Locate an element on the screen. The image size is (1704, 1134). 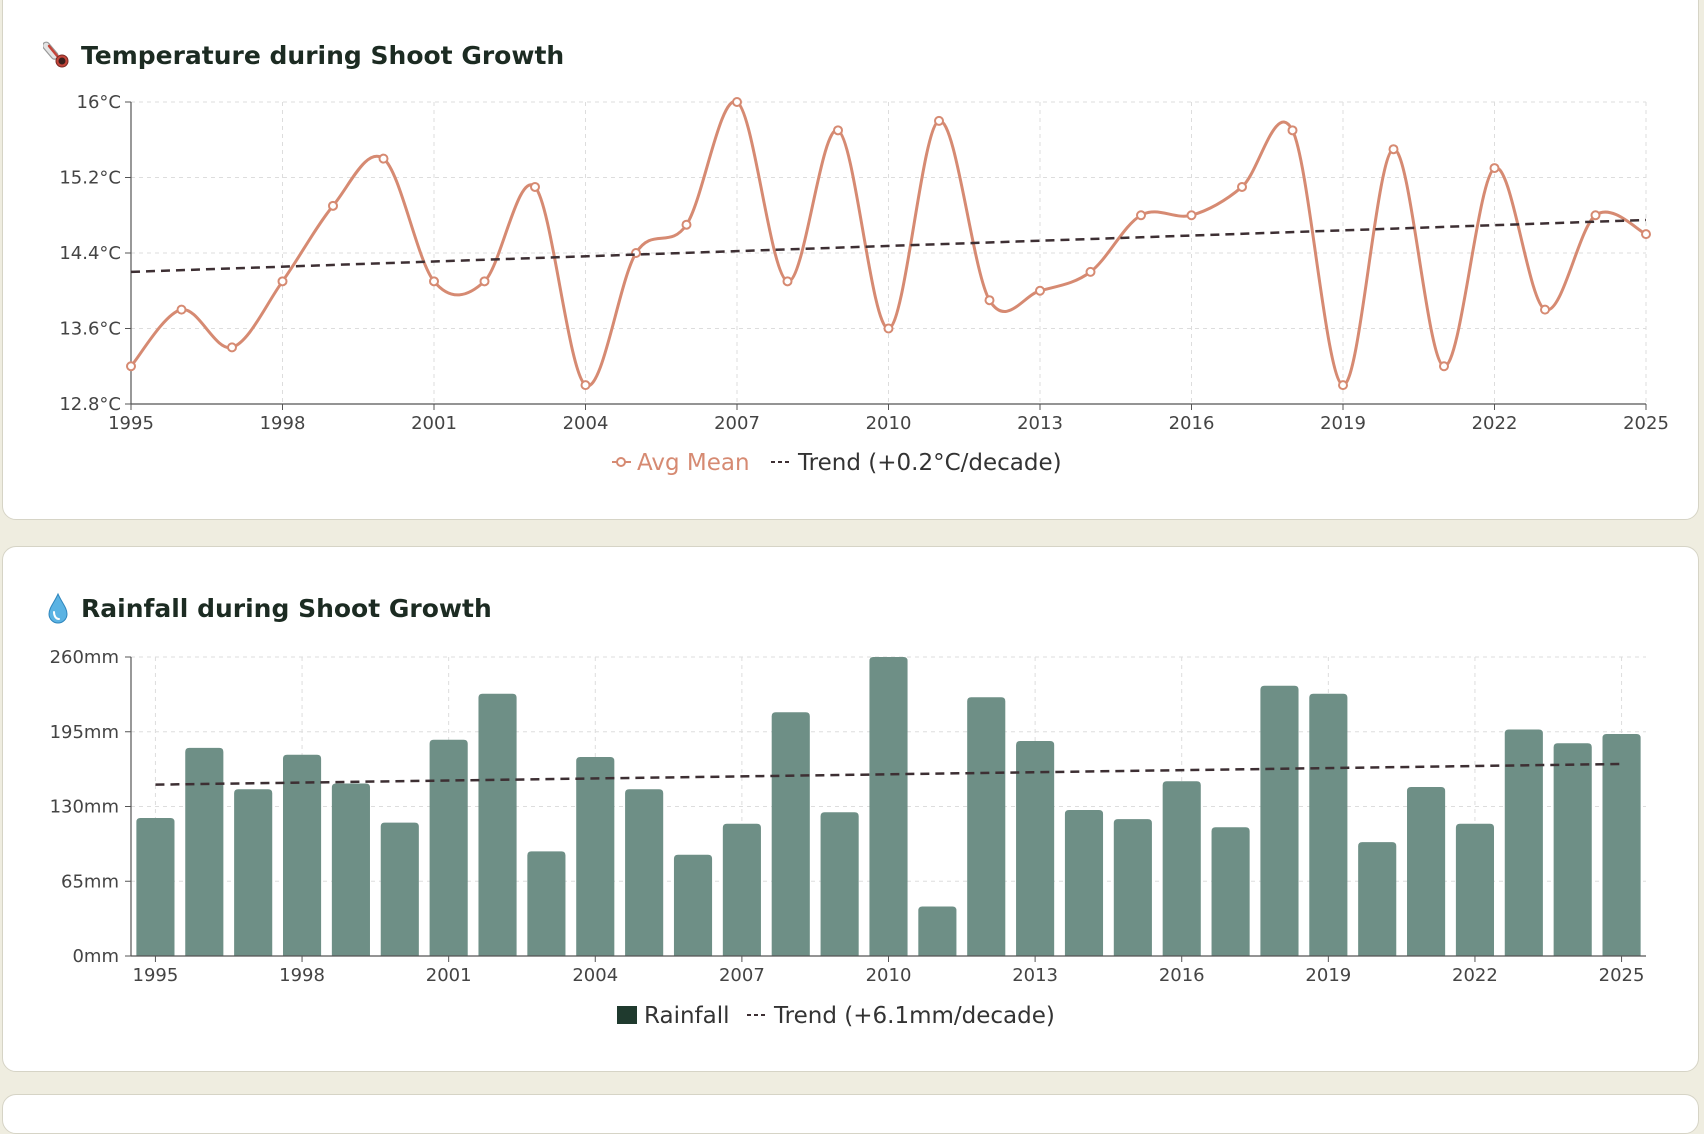
temperature-card-header: Temperature during Shoot Growth is located at coordinates (303, 55).